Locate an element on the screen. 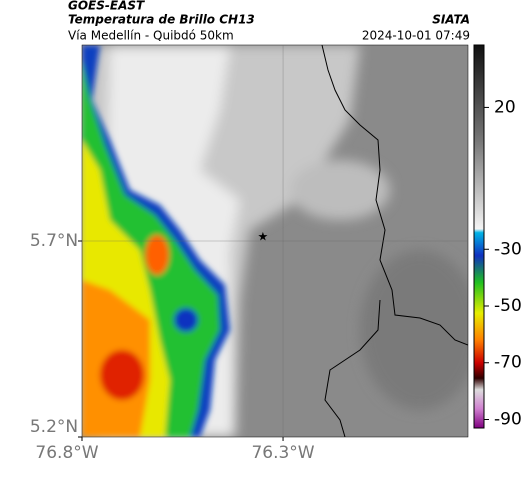 The height and width of the screenshot is (495, 526). subtitle: Vía Medellín - Quibdó 50km is located at coordinates (151, 36).